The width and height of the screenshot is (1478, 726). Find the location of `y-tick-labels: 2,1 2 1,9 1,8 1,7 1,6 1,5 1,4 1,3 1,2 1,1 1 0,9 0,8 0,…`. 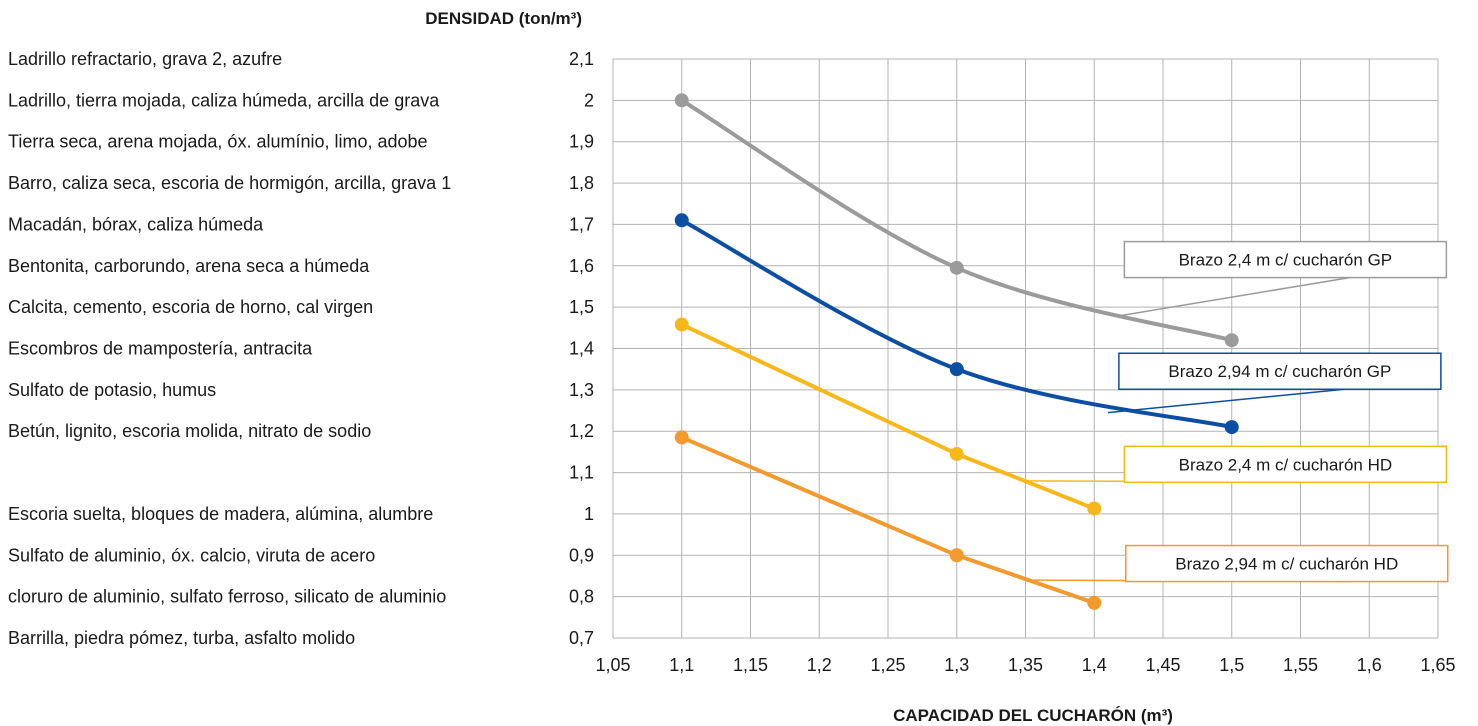

y-tick-labels: 2,1 2 1,9 1,8 1,7 1,6 1,5 1,4 1,3 1,2 1,1 1 0,9 0,8 0,… is located at coordinates (581, 348).